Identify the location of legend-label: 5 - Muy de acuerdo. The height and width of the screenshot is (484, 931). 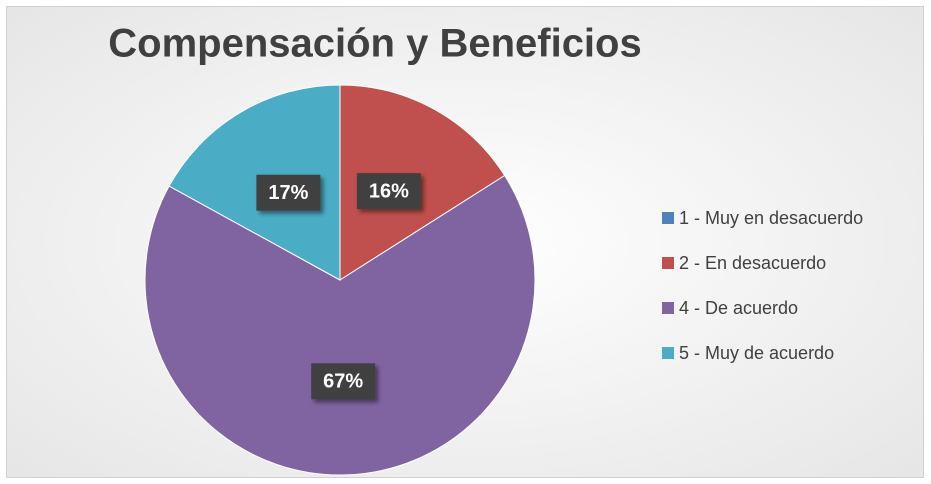
(756, 353).